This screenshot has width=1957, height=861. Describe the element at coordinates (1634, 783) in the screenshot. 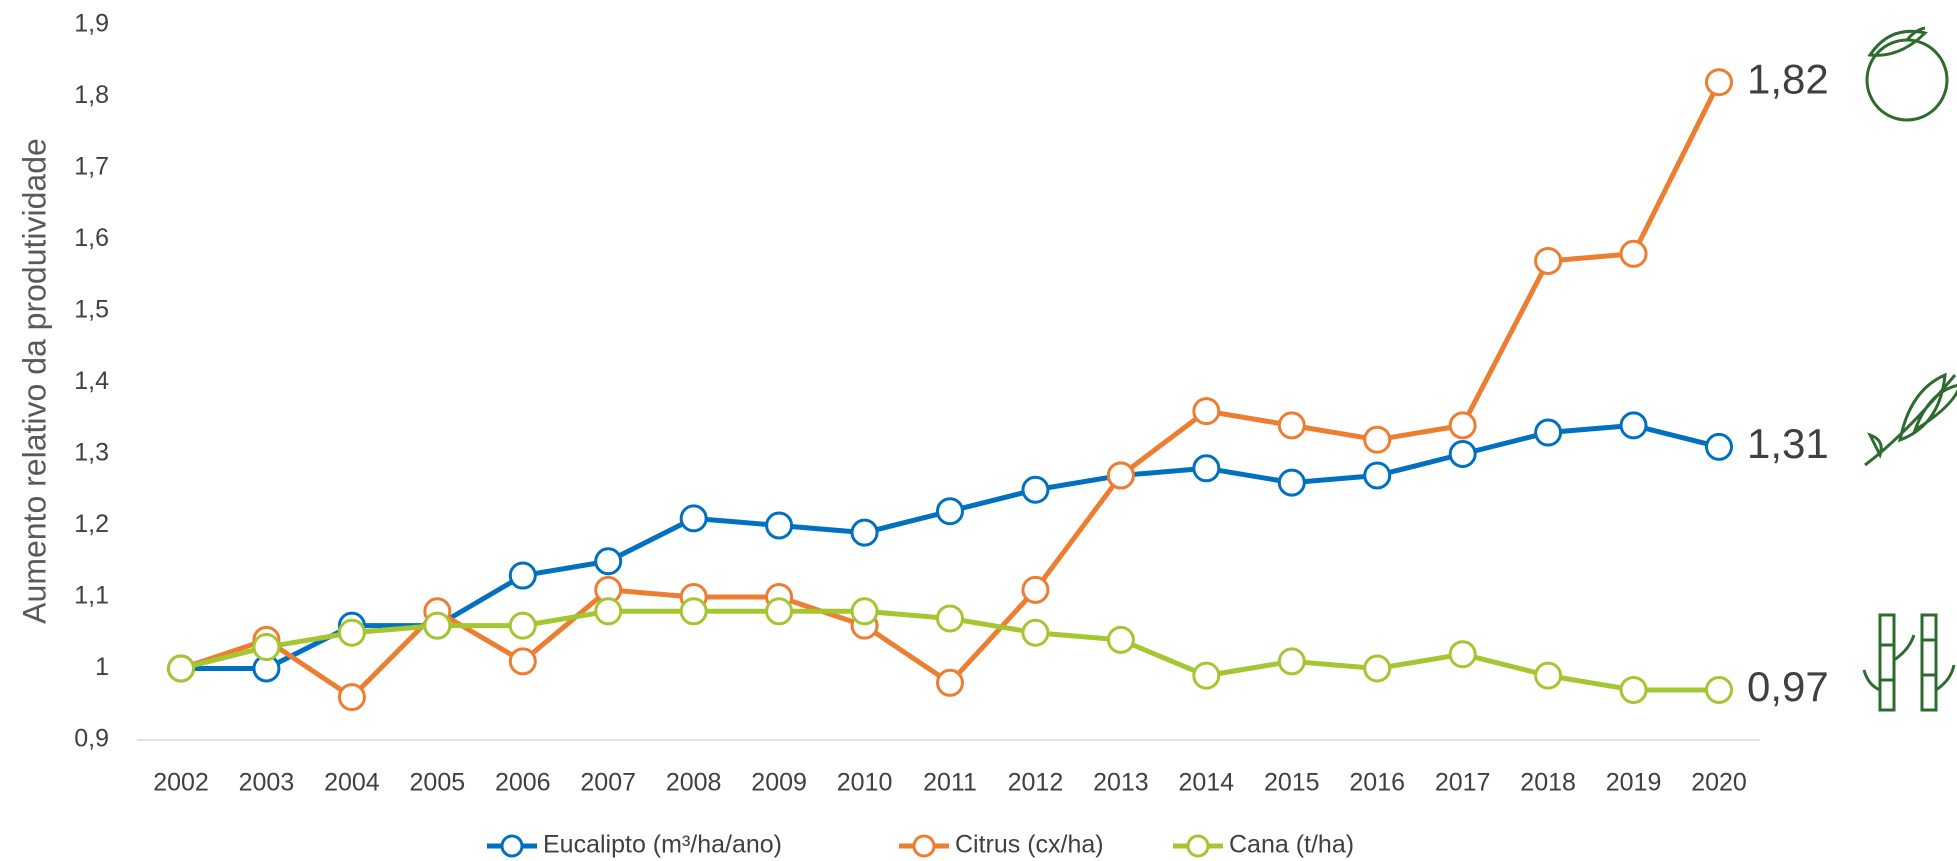

I see `x-tick-label: 2019` at that location.